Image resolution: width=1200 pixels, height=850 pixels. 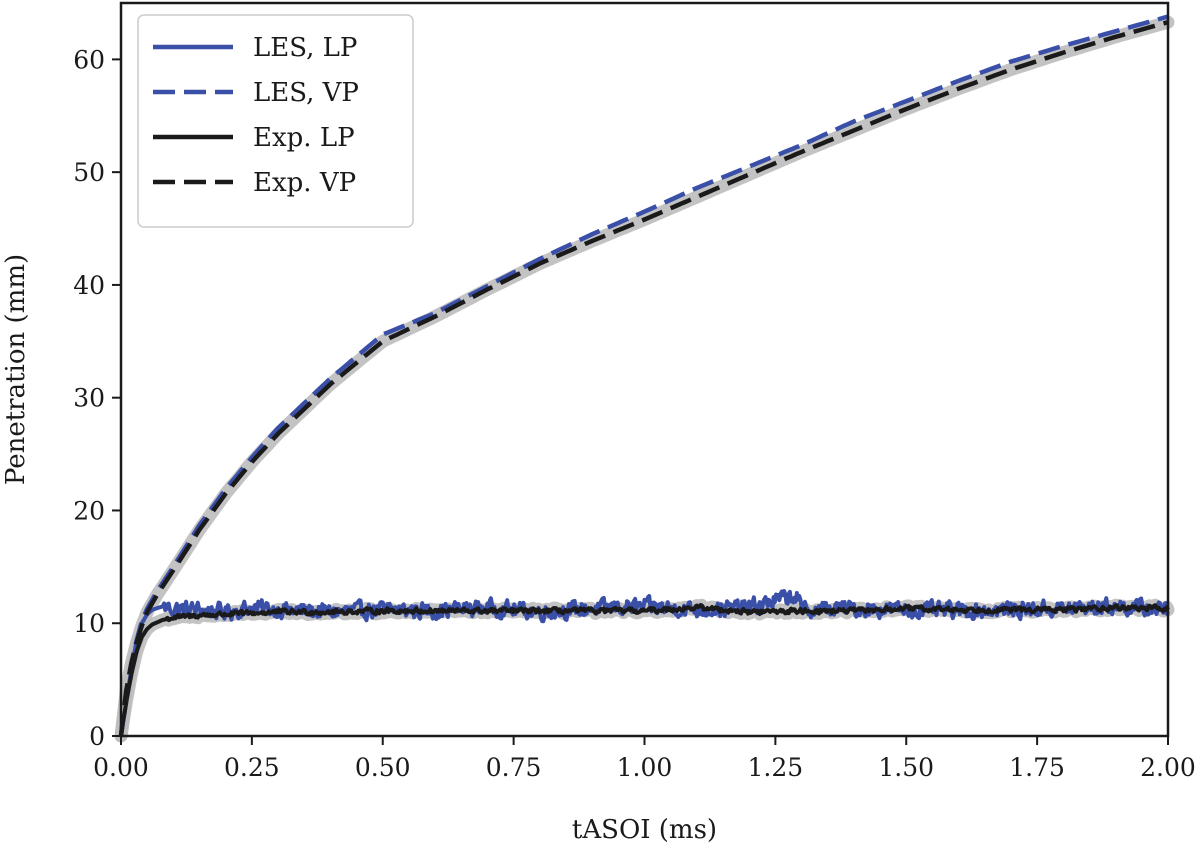 I want to click on legend-box, so click(x=275, y=121).